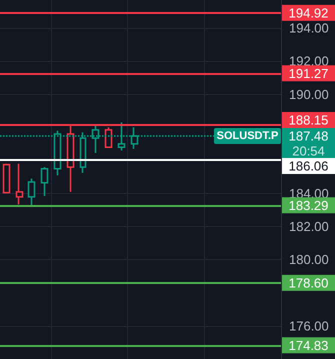  What do you see at coordinates (309, 326) in the screenshot?
I see `y-tick-label: 176.00` at bounding box center [309, 326].